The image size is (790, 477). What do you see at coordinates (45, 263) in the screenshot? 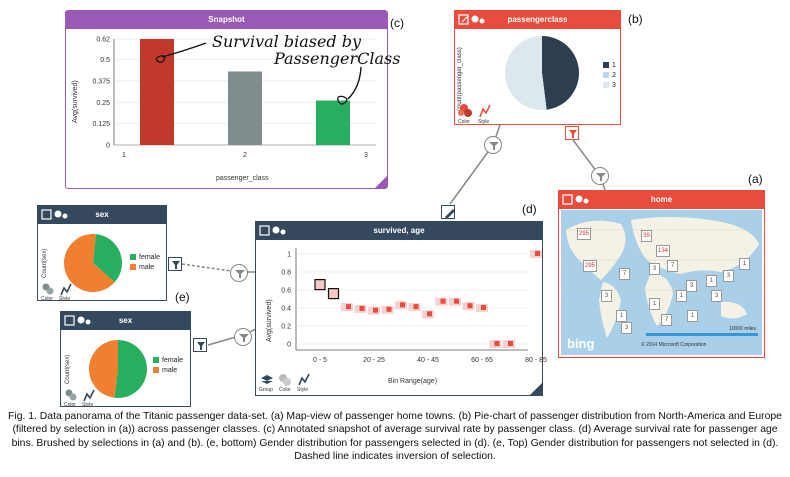
I see `sex-top-y-axis-label: Count(sex)` at bounding box center [45, 263].